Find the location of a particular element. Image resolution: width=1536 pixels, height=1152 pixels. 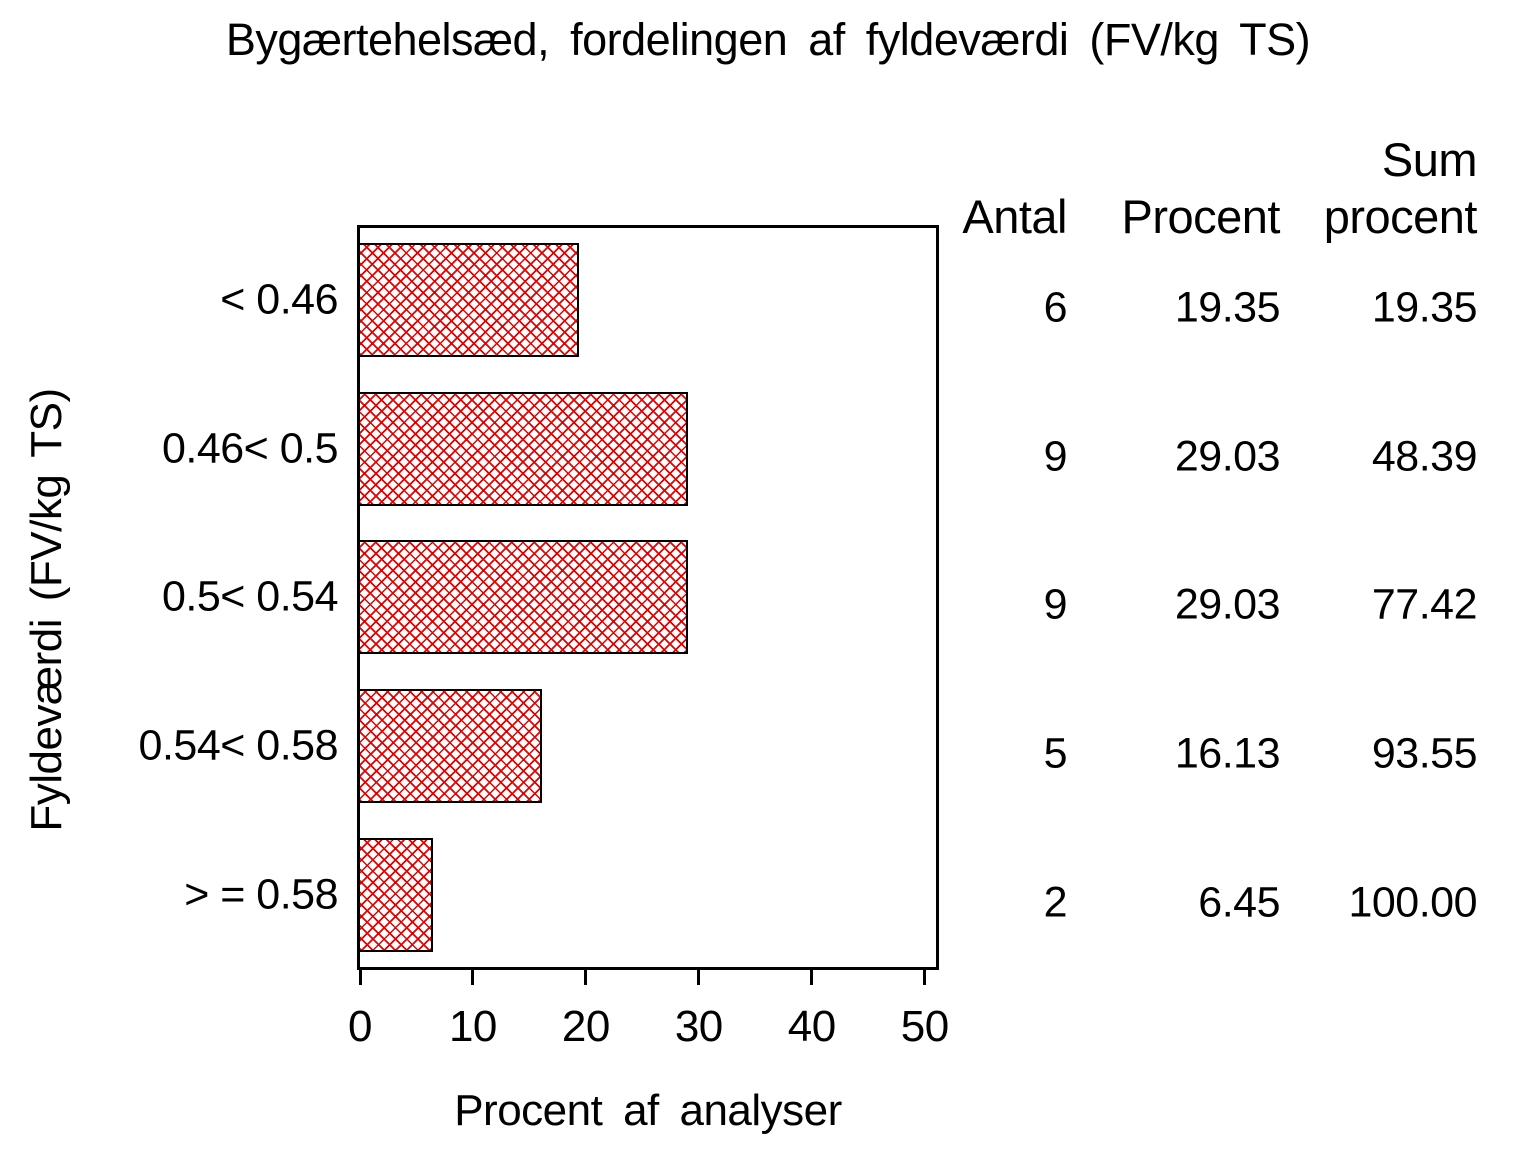

y-tick-label: 0.46< 0.5 is located at coordinates (250, 448).